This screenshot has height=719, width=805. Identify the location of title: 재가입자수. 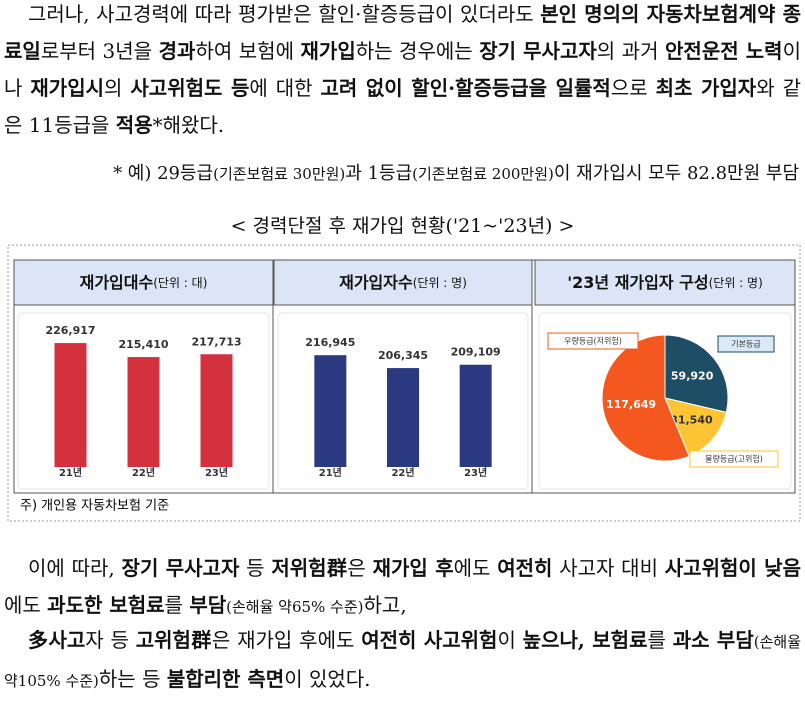
(376, 282).